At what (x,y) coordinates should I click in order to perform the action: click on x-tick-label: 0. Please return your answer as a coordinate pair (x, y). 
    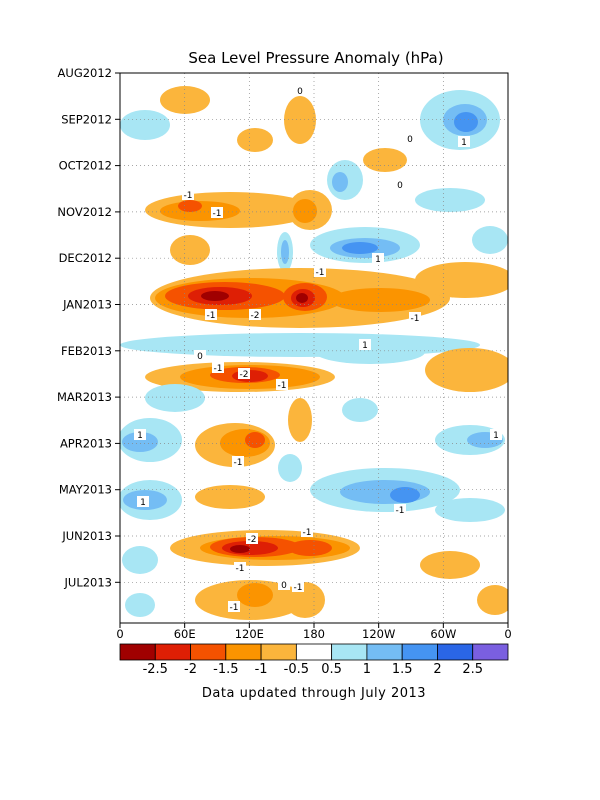
    Looking at the image, I should click on (507, 634).